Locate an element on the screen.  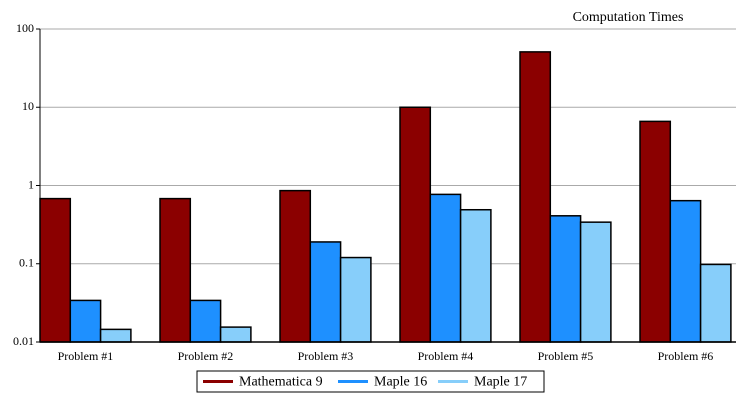
y-tick-label: 1 is located at coordinates (31, 184).